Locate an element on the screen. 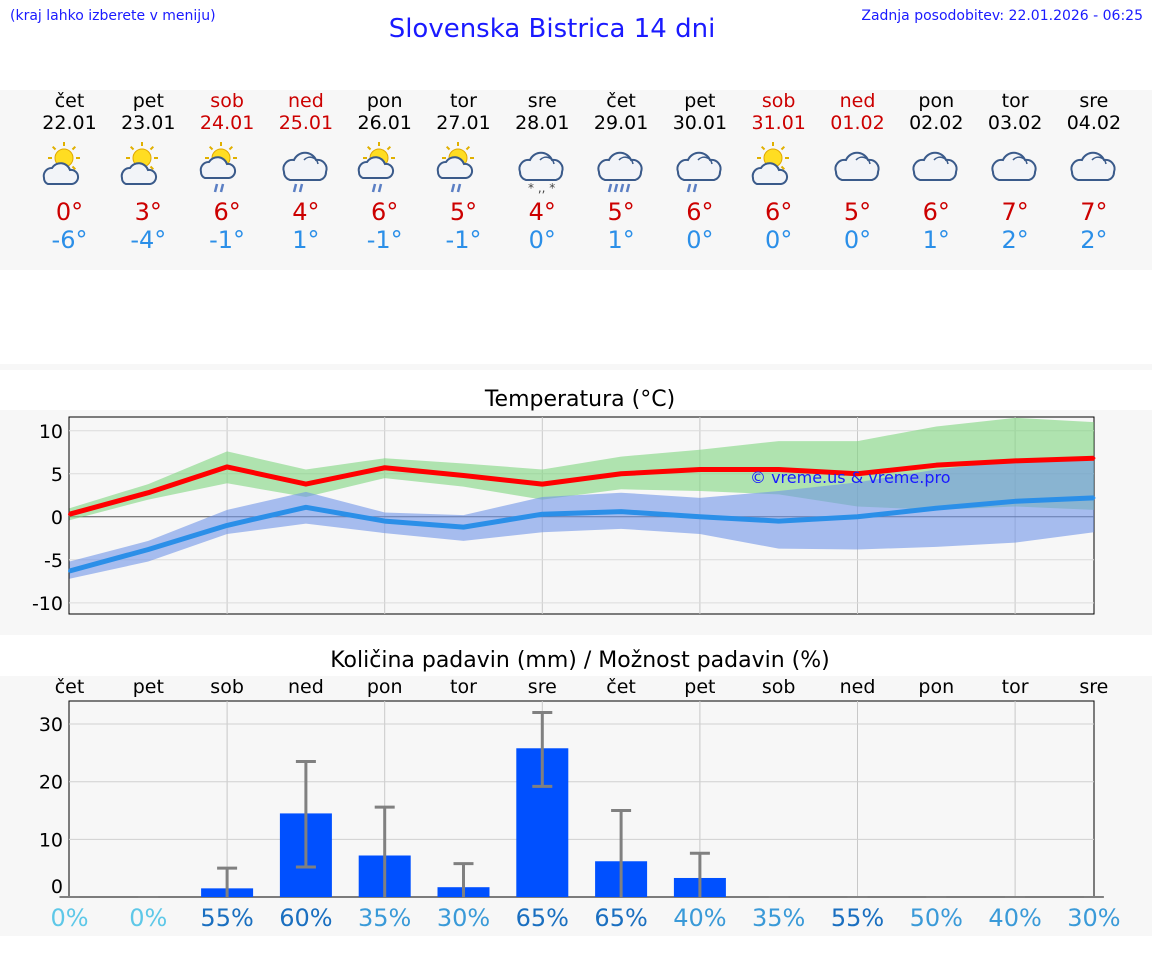 The width and height of the screenshot is (1152, 975). day-name: čet is located at coordinates (621, 101).